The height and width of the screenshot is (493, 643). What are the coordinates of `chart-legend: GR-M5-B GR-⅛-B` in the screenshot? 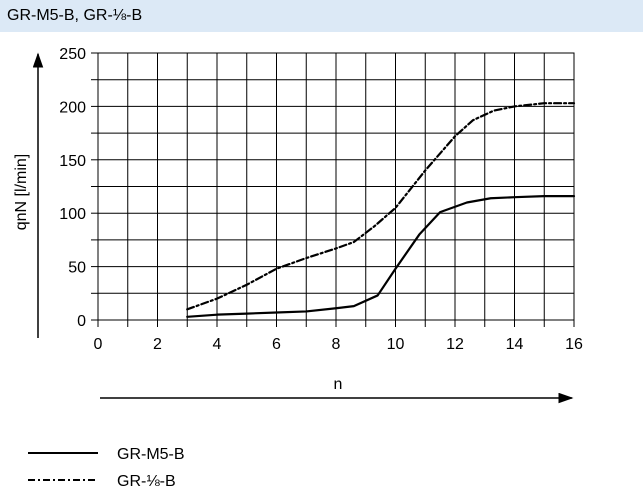 It's located at (106, 468).